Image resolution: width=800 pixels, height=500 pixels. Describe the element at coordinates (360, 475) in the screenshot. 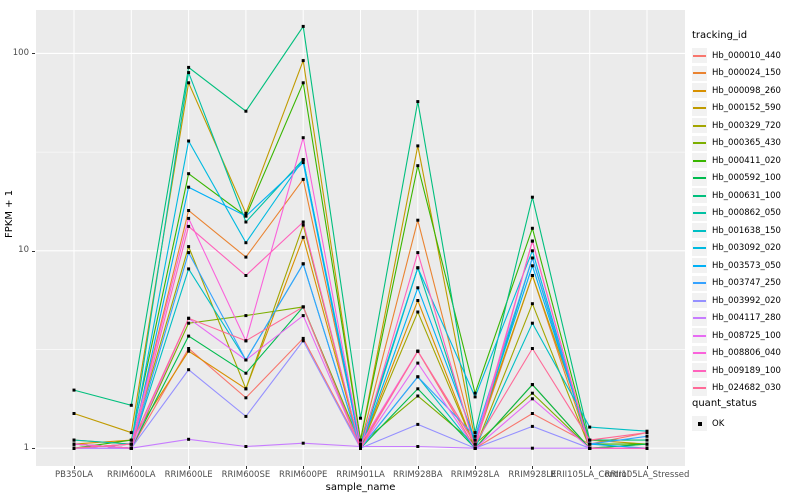

I see `x-tick-label: RRIM901LA` at that location.